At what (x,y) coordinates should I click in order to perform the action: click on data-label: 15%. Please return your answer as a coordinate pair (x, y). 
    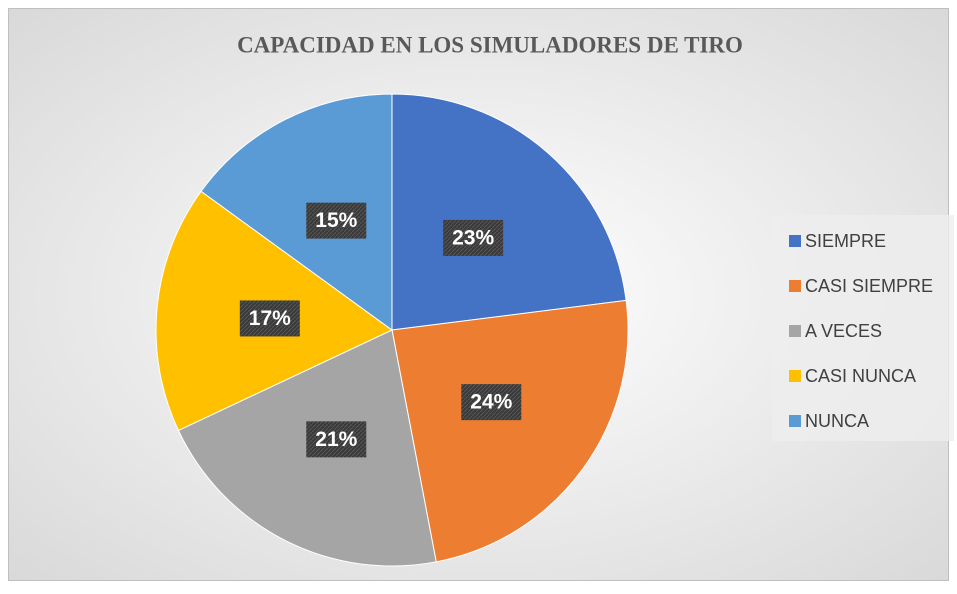
    Looking at the image, I should click on (336, 220).